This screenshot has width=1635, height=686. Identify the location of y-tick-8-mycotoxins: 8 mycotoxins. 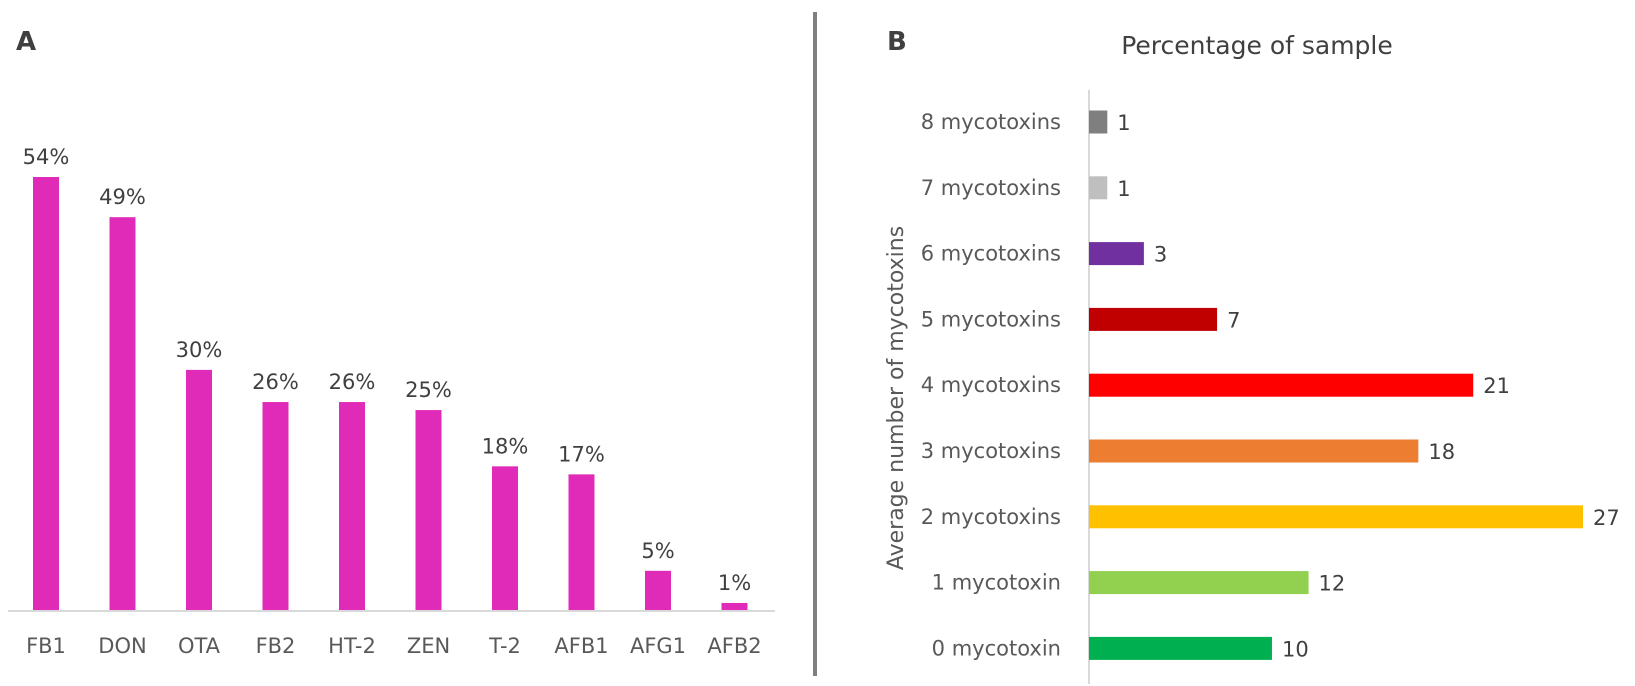
(991, 122).